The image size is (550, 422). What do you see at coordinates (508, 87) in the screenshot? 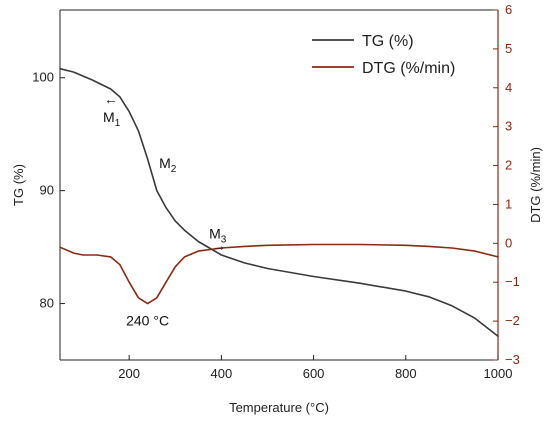
I see `y-right-tick-label: 4` at bounding box center [508, 87].